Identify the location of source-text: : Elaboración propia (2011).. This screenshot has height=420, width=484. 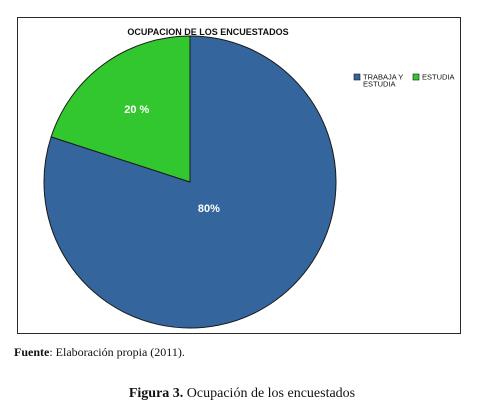
(117, 352).